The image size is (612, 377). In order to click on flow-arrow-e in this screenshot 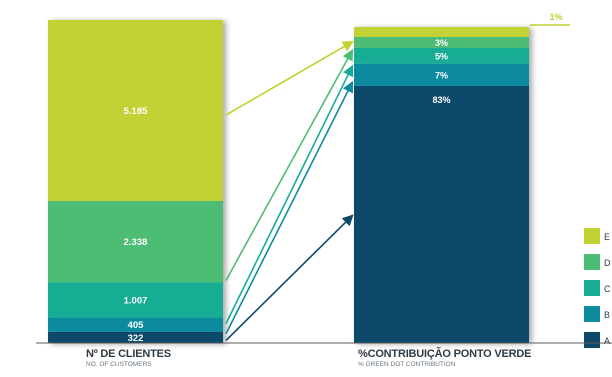, I will do `click(289, 78)`.